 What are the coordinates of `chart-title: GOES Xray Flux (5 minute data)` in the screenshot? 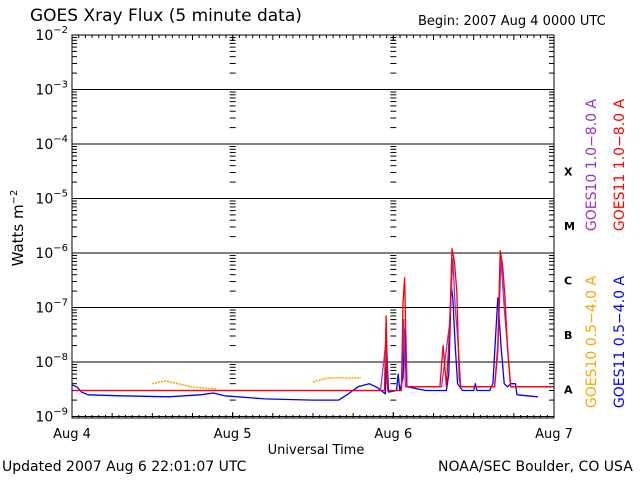 It's located at (166, 16).